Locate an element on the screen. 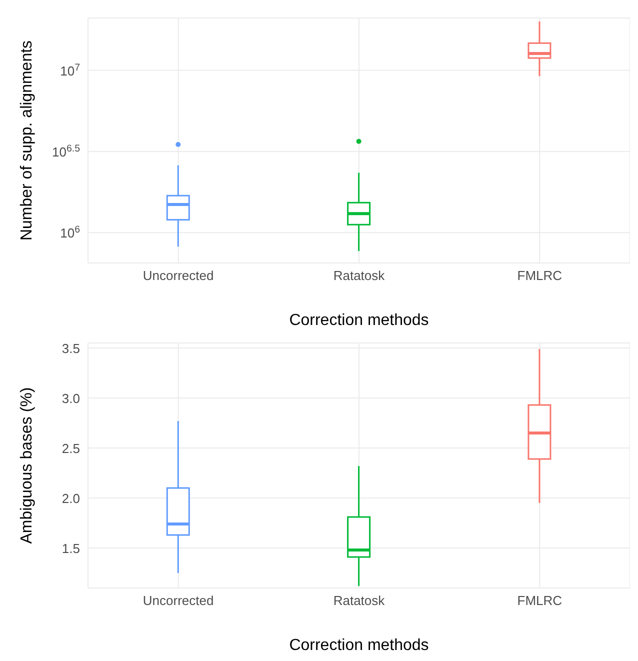 This screenshot has height=661, width=638. y-tick-label: 10$^{6}$ is located at coordinates (70, 232).